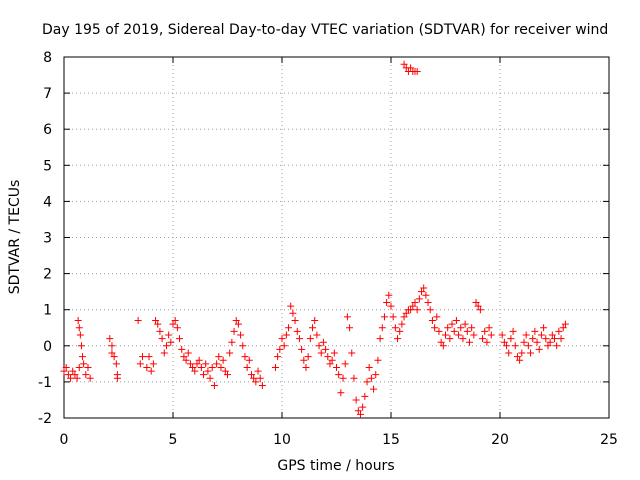 The height and width of the screenshot is (480, 640). What do you see at coordinates (47, 58) in the screenshot?
I see `y-tick-label: 8` at bounding box center [47, 58].